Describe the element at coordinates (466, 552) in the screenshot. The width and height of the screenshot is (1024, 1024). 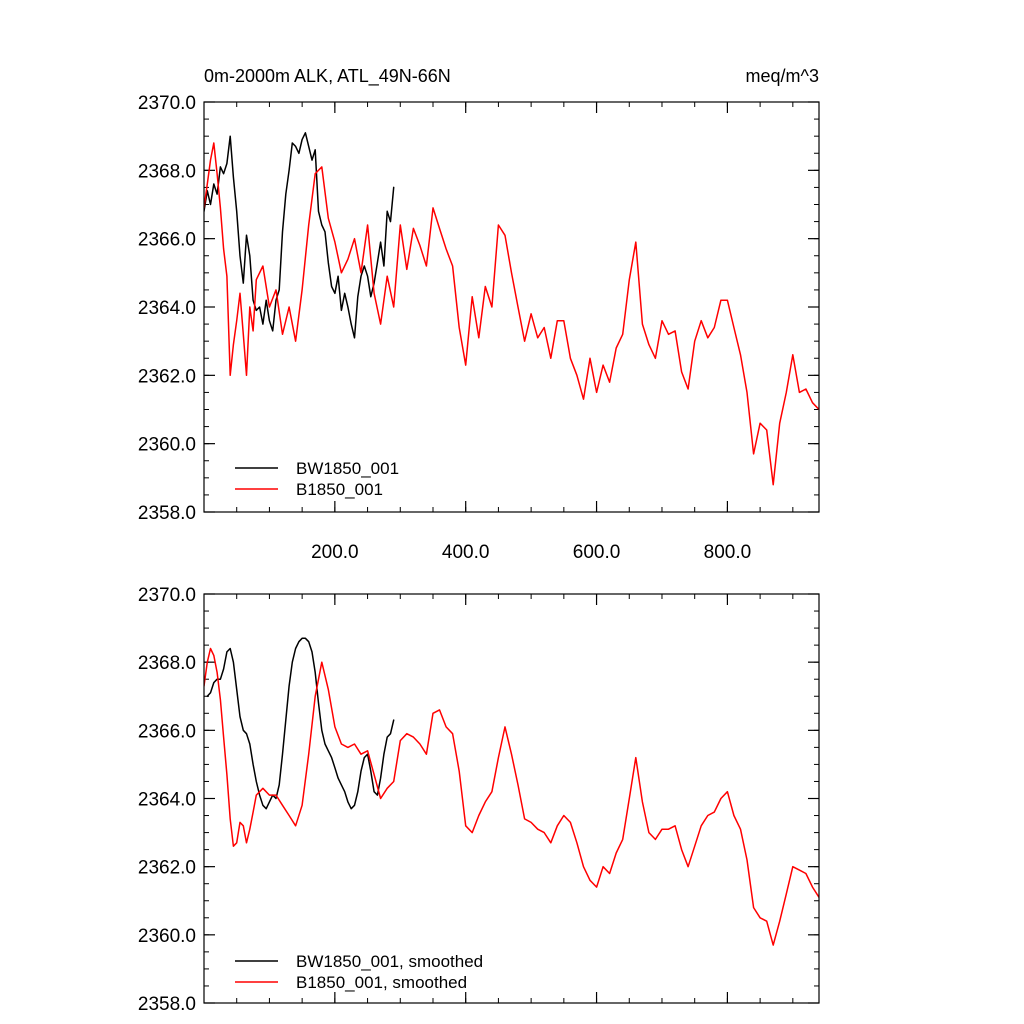
I see `x-tick-label: 400.0` at that location.